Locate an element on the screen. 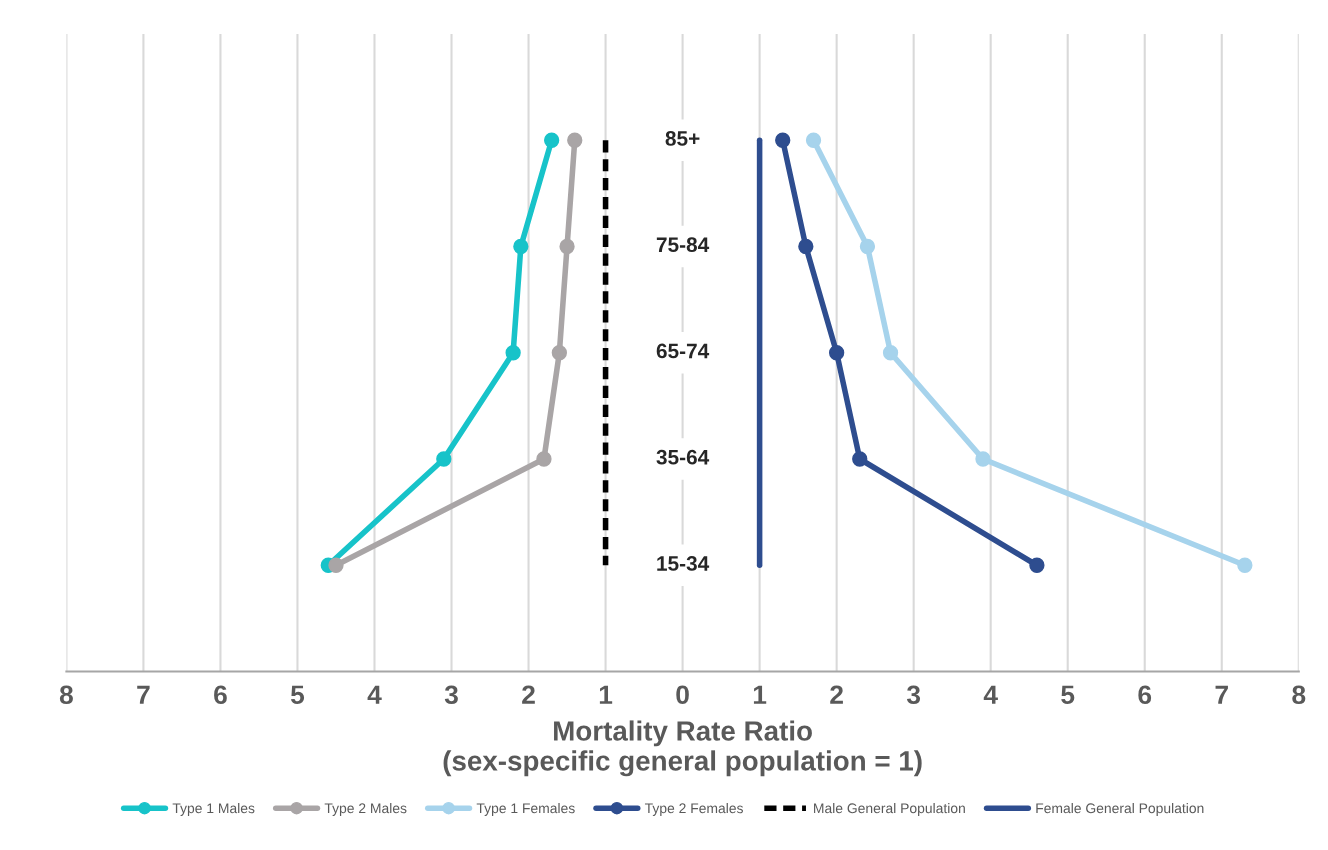 Image resolution: width=1328 pixels, height=850 pixels. x-axis-title: Mortality Rate Ratio (sex-specific general population = 1) is located at coordinates (682, 748).